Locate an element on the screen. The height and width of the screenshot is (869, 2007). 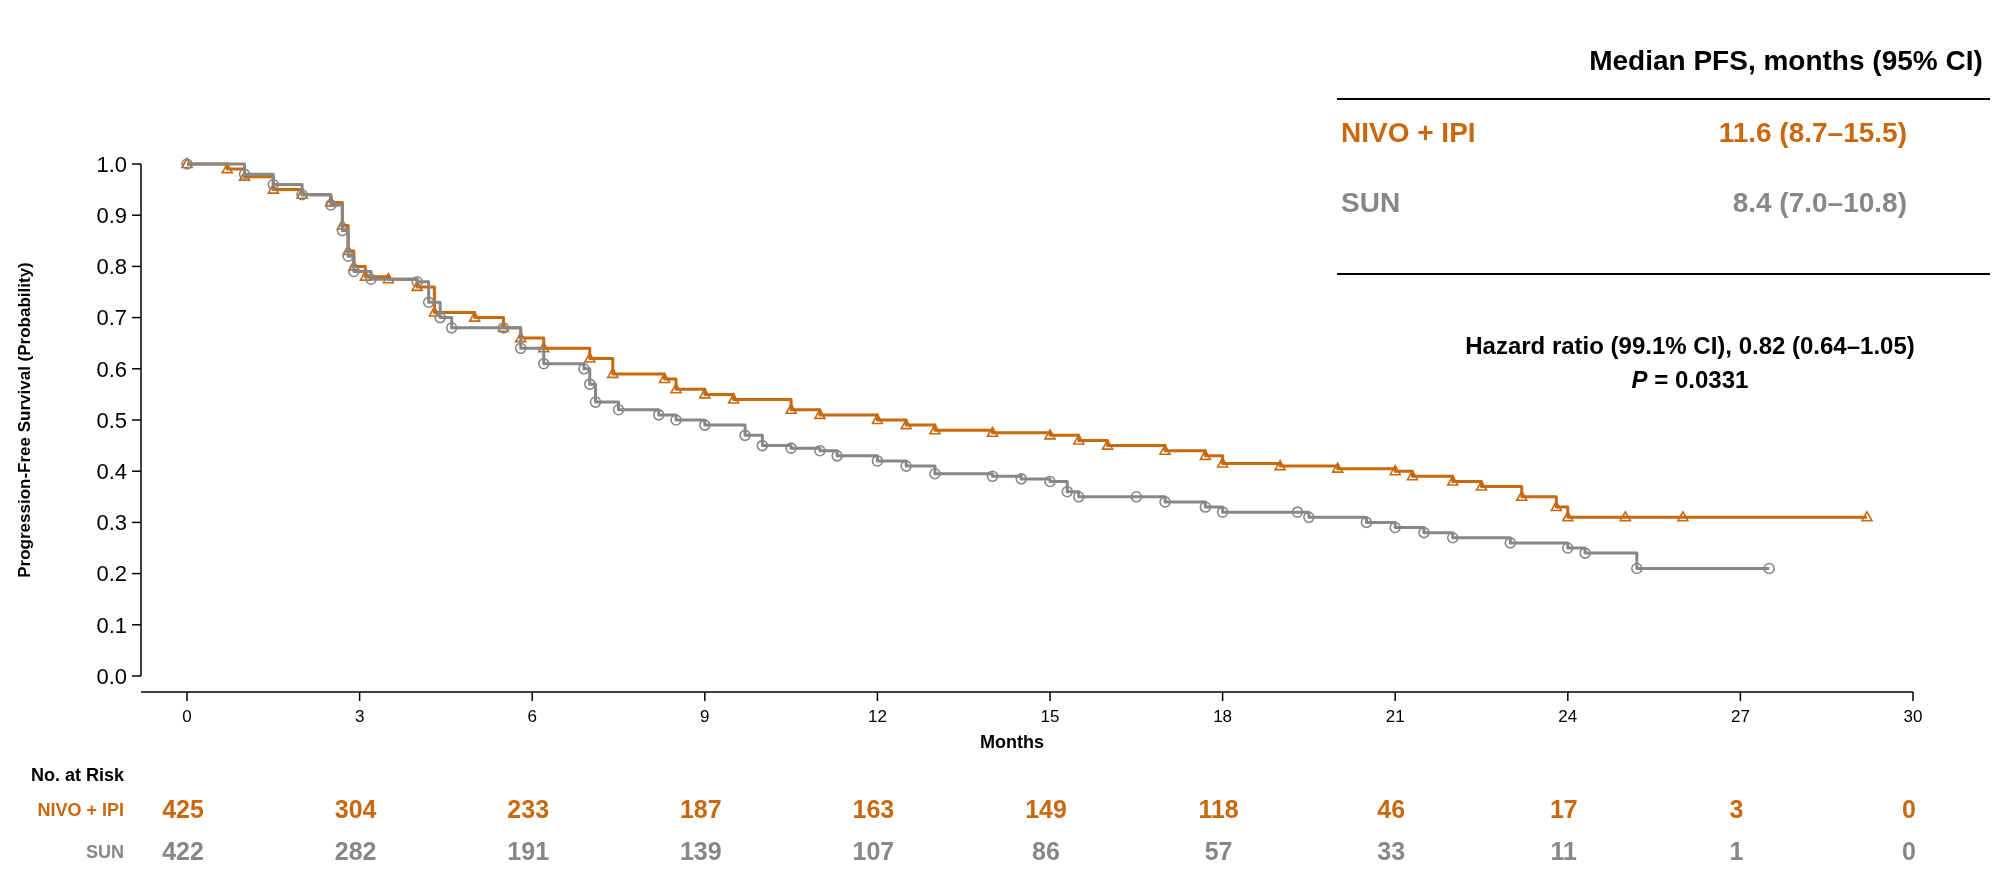
y-tick-label: 0.9 is located at coordinates (111, 215).